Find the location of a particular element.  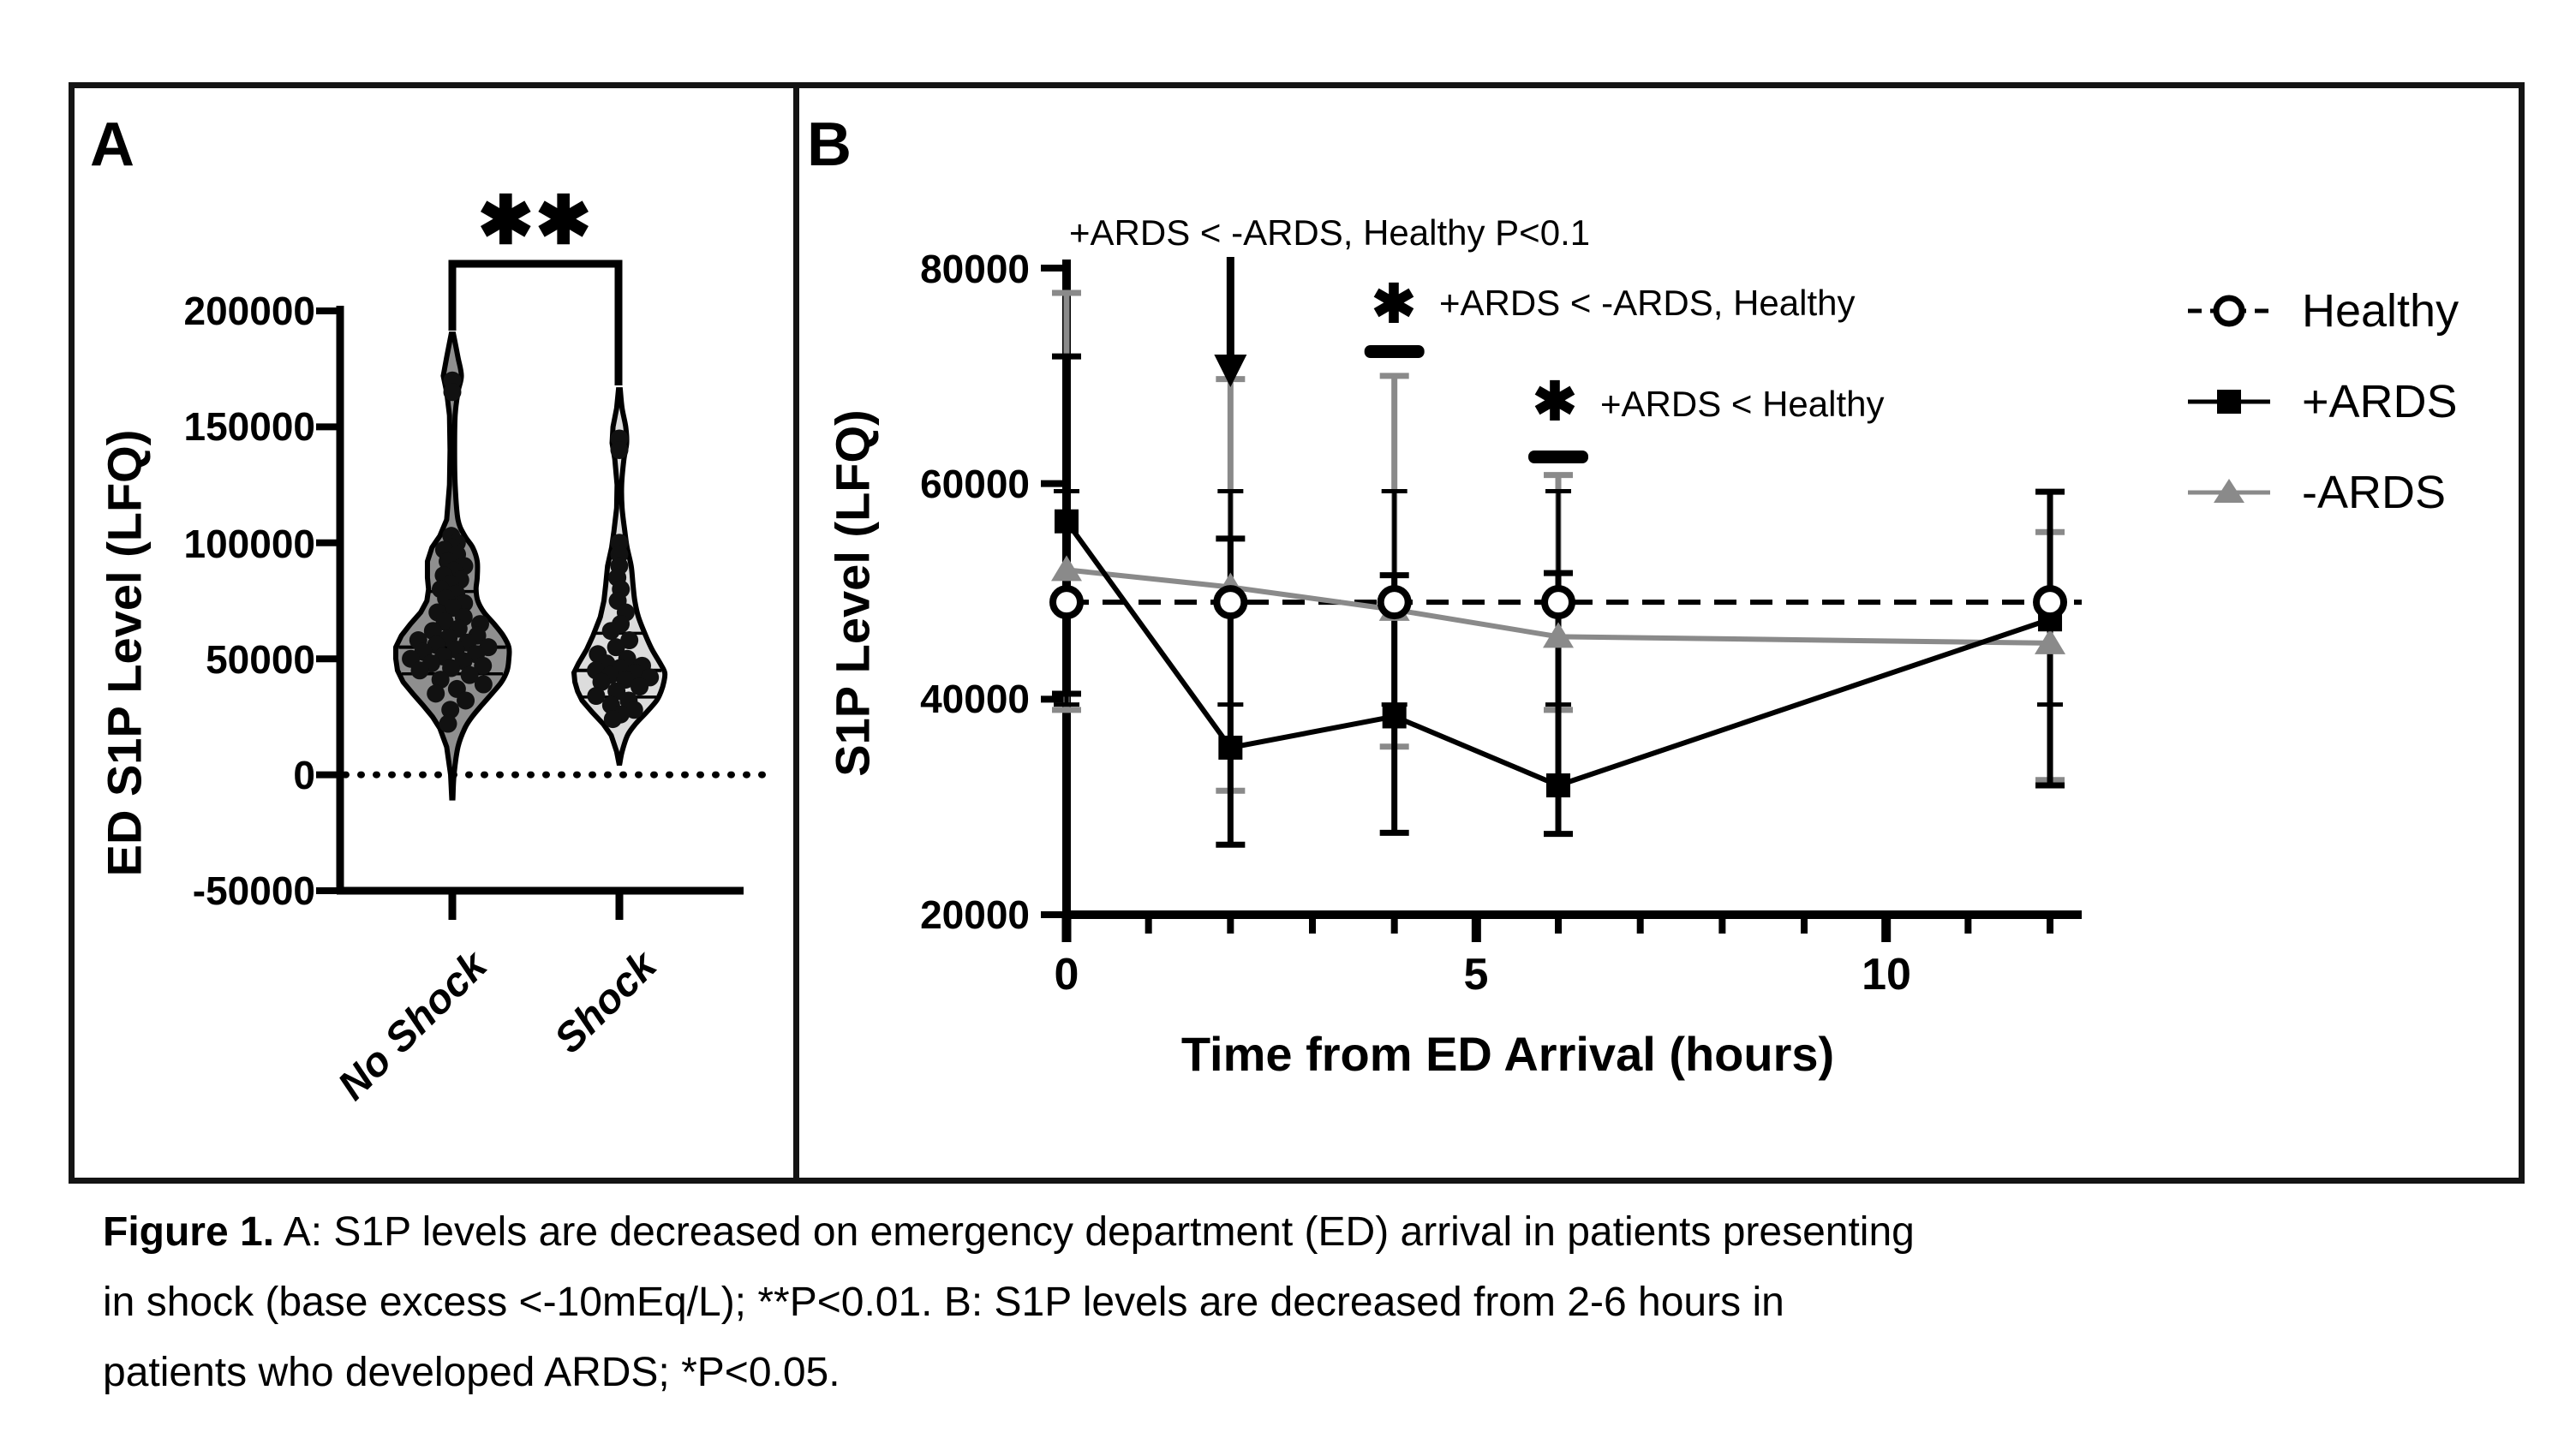

significance-stars: ✱✱ is located at coordinates (536, 220).